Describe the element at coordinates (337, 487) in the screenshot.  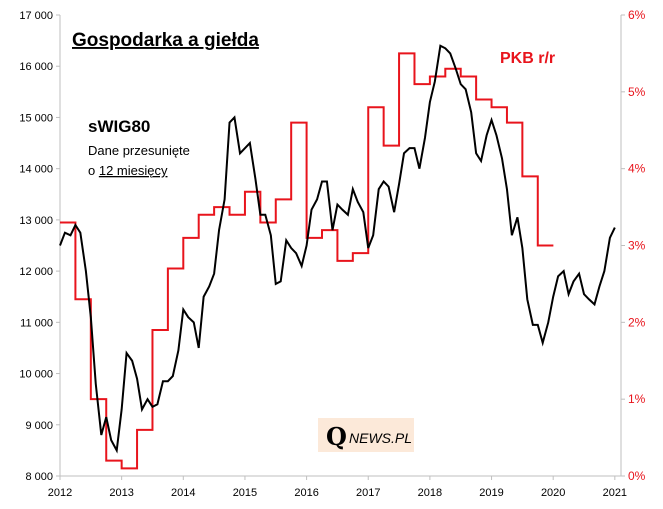
I see `x-axis-ticks: 2012 2013 2014 2015 2016 2017 2018 2019 2020 2021` at that location.